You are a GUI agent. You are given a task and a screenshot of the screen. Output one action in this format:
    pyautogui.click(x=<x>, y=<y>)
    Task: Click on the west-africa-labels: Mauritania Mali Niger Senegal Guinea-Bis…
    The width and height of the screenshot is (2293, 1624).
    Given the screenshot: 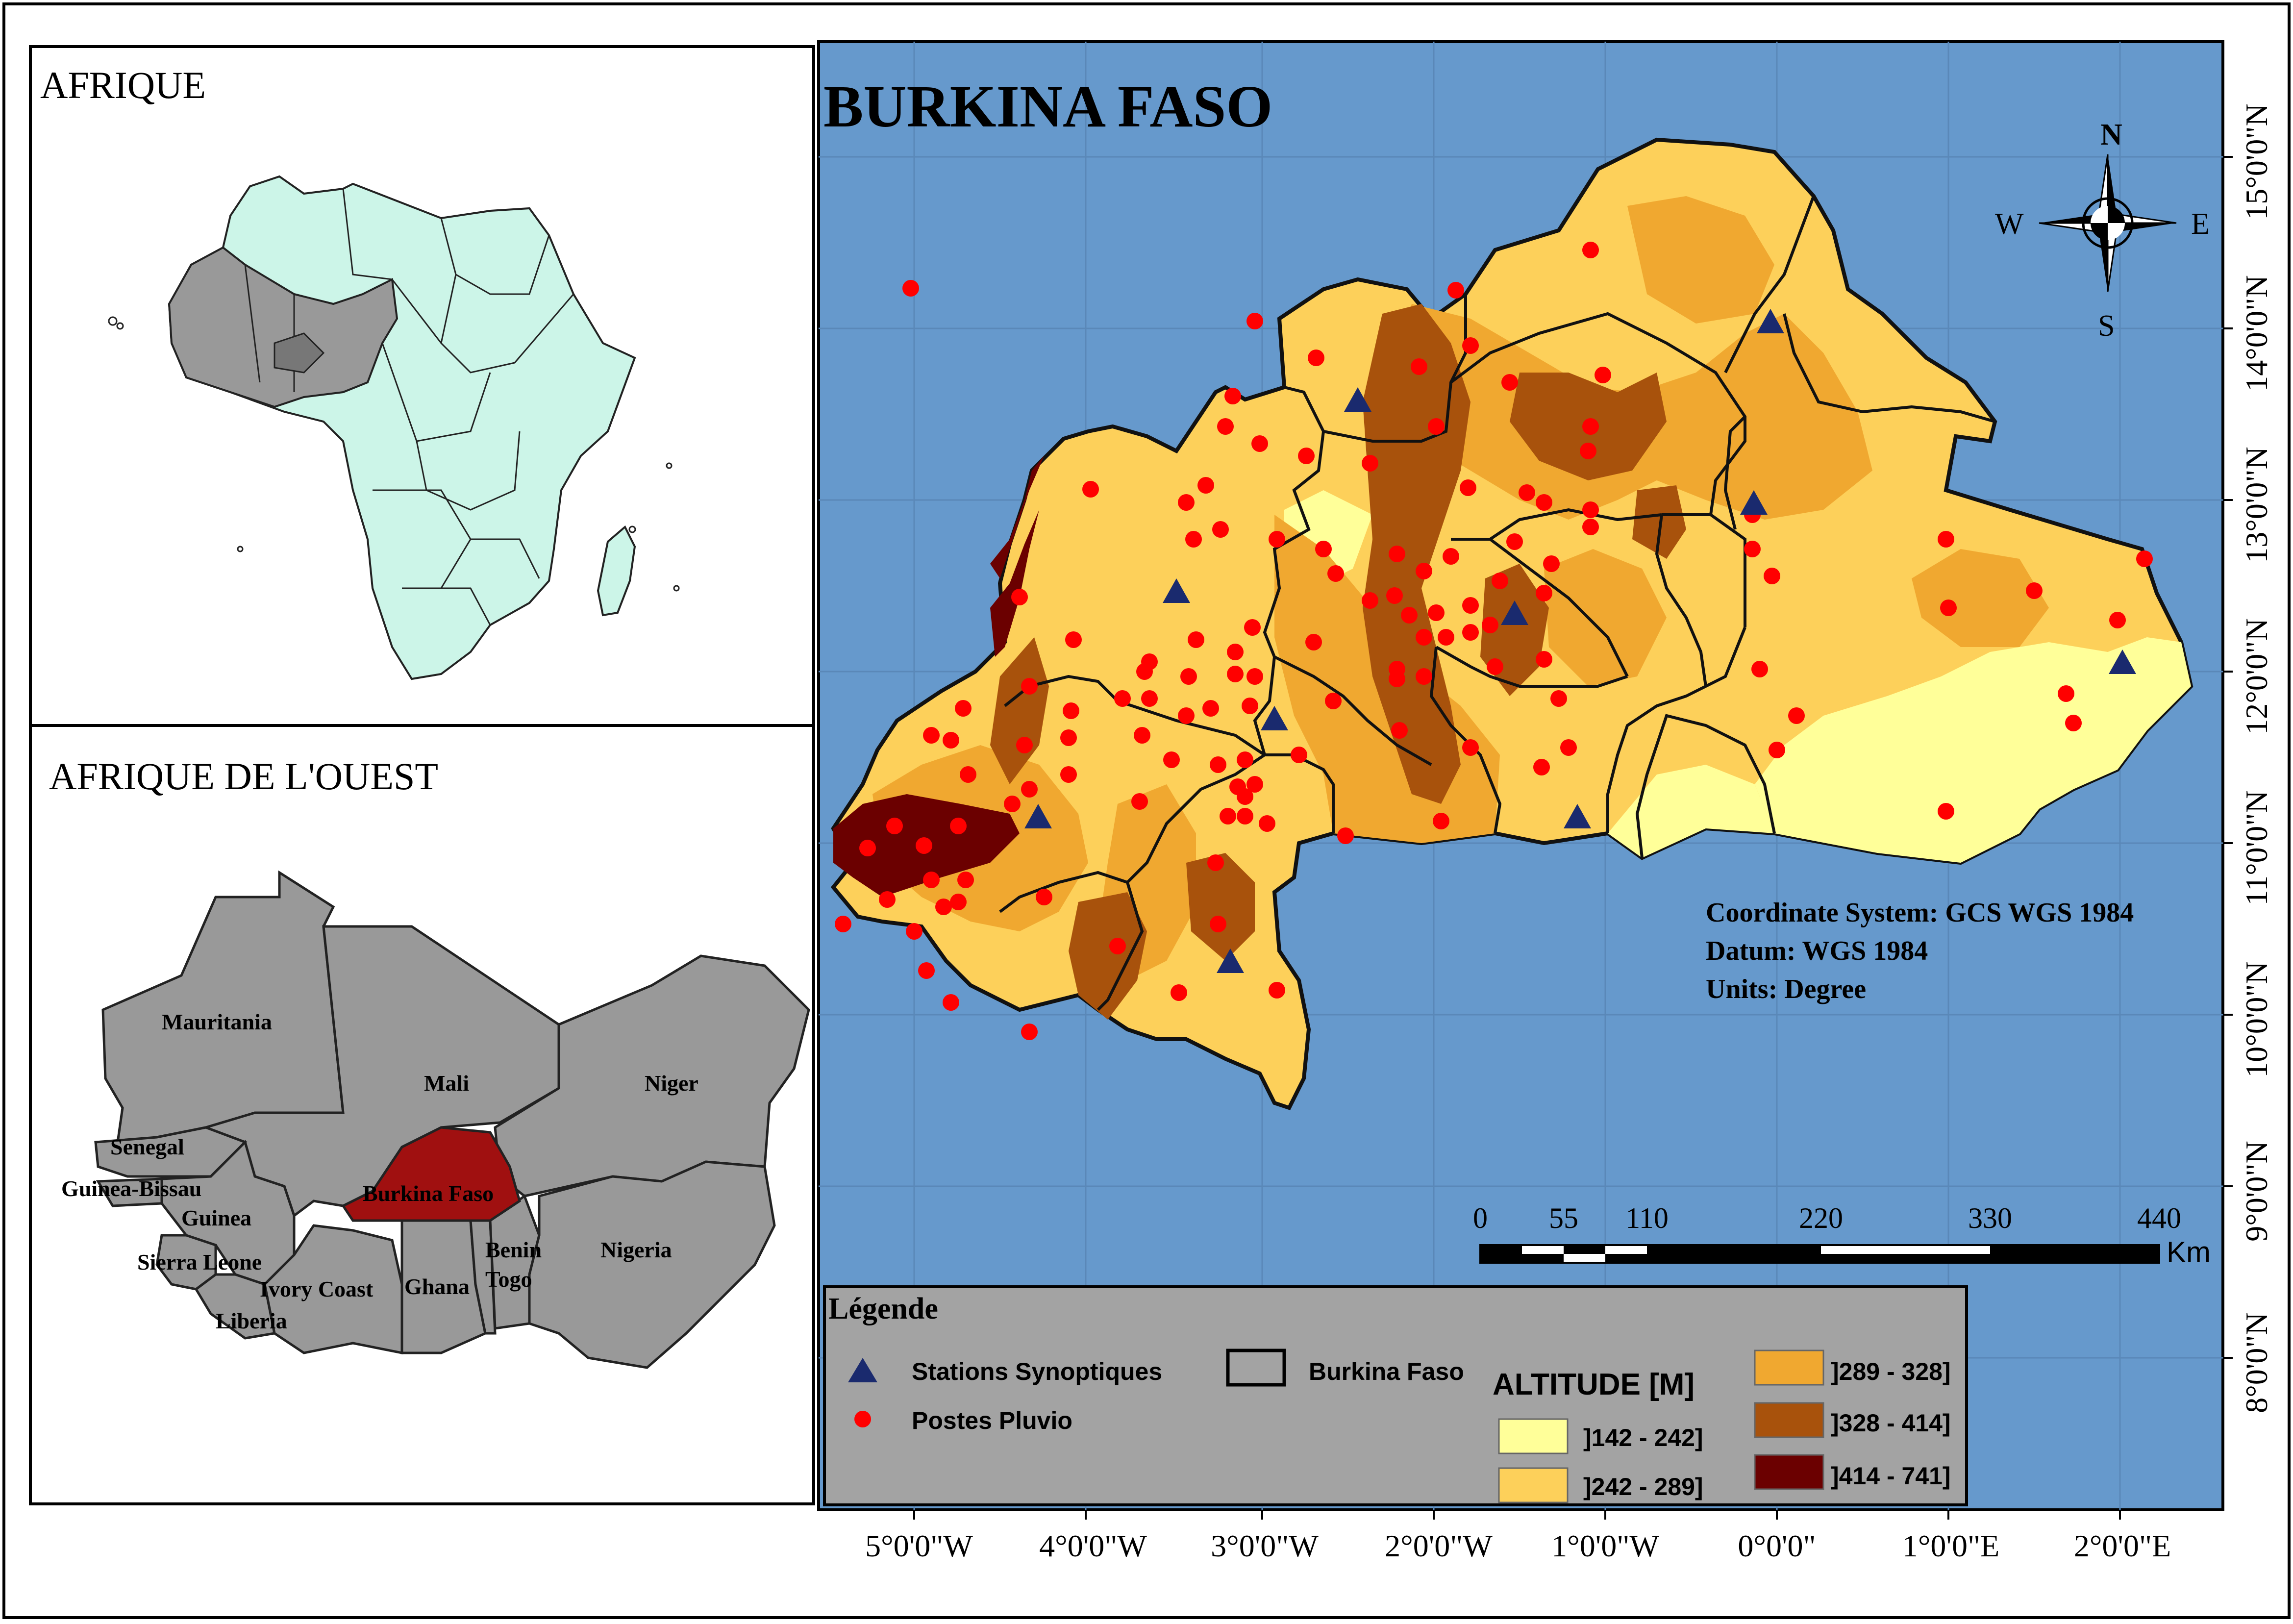 What is the action you would take?
    pyautogui.click(x=379, y=1171)
    